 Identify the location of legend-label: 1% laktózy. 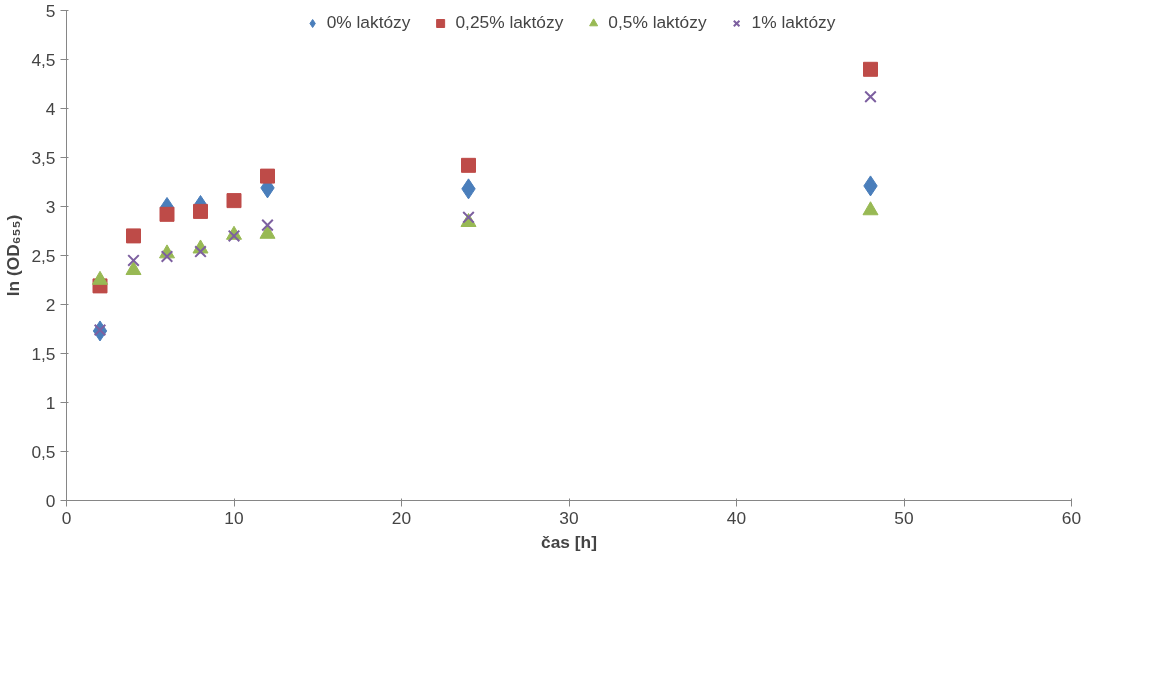
(793, 22).